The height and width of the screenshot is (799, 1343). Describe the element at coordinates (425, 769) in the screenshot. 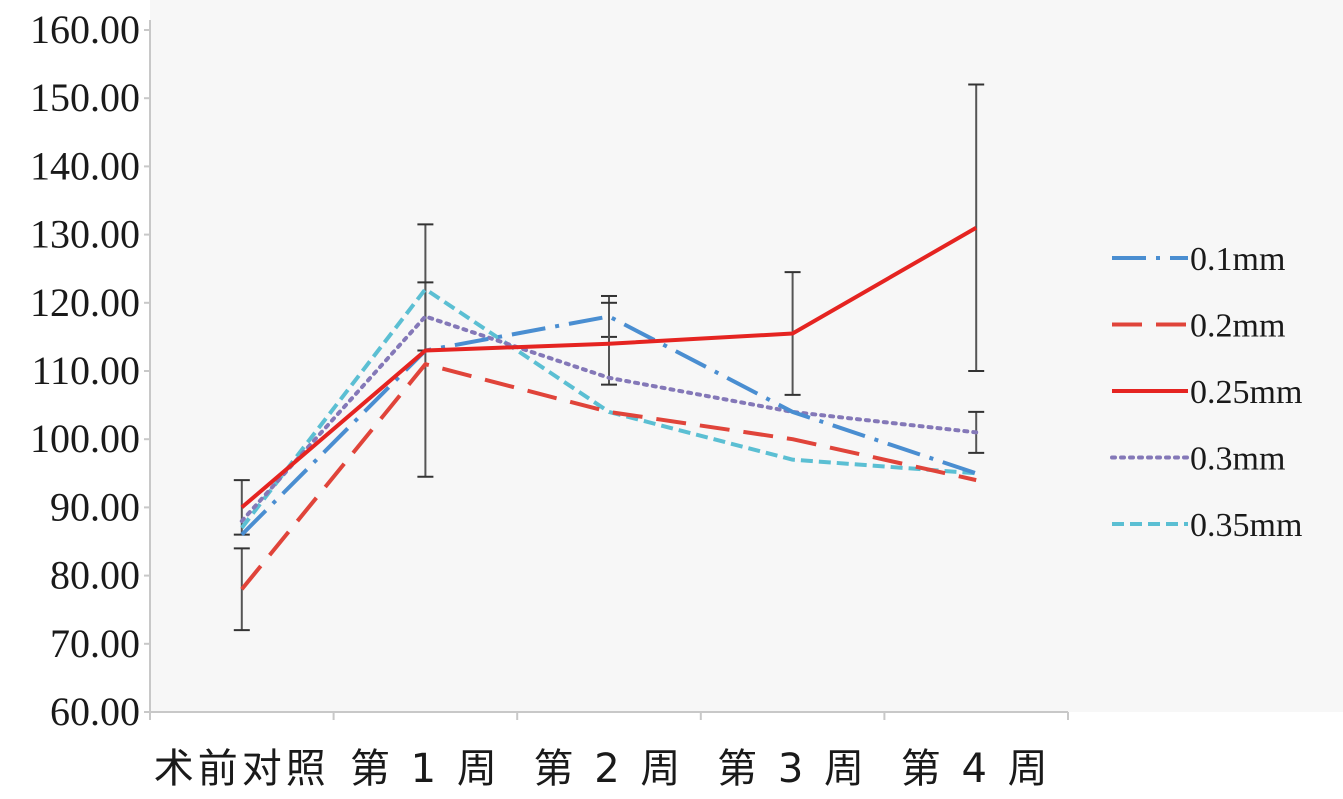

I see `x-tick-label: 第 1 周` at that location.